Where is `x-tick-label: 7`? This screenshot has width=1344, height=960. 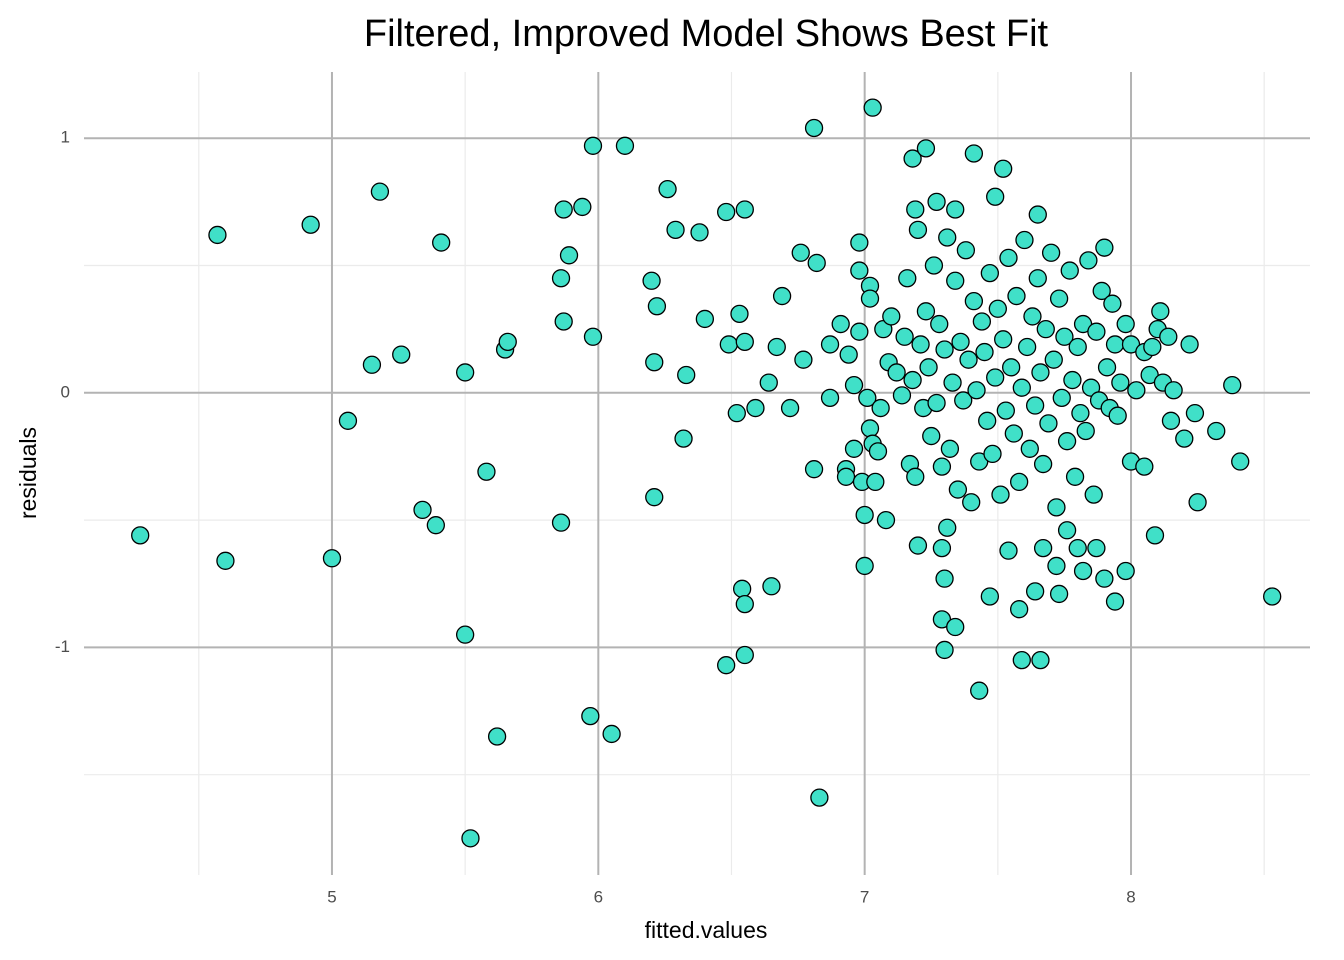
x-tick-label: 7 is located at coordinates (864, 896).